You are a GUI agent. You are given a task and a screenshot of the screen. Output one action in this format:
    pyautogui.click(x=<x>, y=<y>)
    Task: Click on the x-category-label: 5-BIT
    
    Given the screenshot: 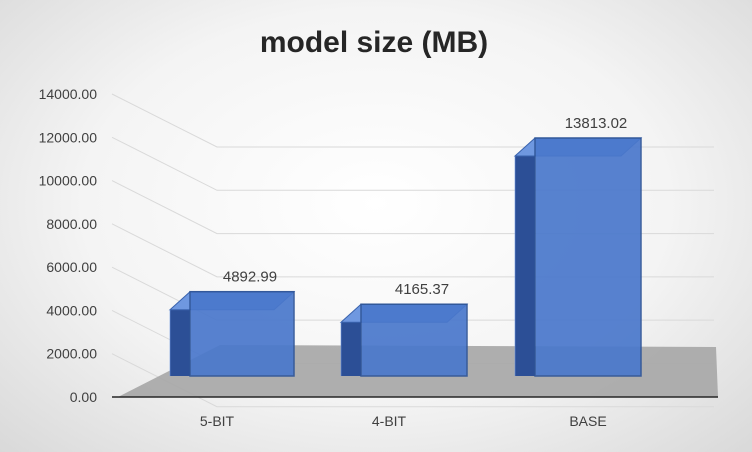 What is the action you would take?
    pyautogui.click(x=217, y=421)
    